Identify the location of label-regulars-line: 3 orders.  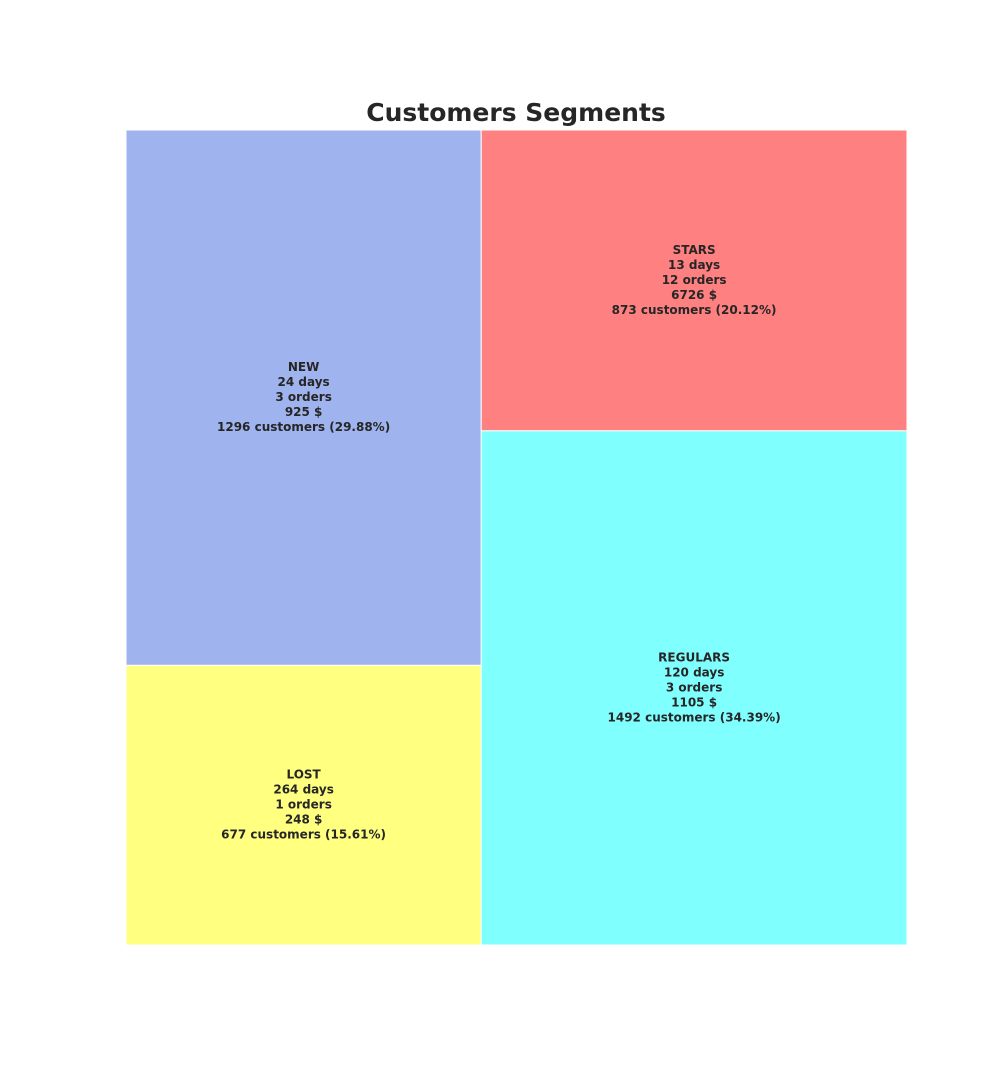
(694, 687).